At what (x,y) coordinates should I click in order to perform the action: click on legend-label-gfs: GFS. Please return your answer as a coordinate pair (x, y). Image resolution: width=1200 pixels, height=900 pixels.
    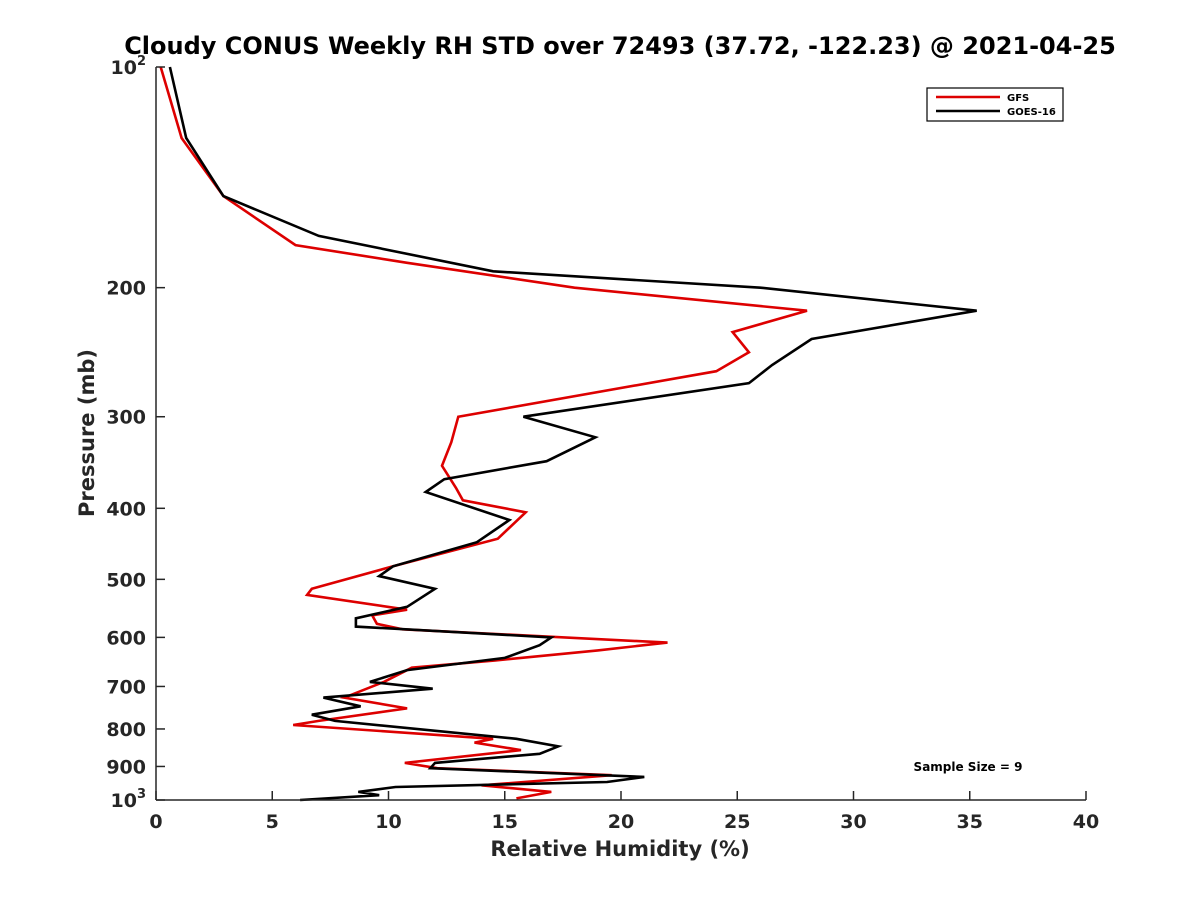
    Looking at the image, I should click on (1018, 98).